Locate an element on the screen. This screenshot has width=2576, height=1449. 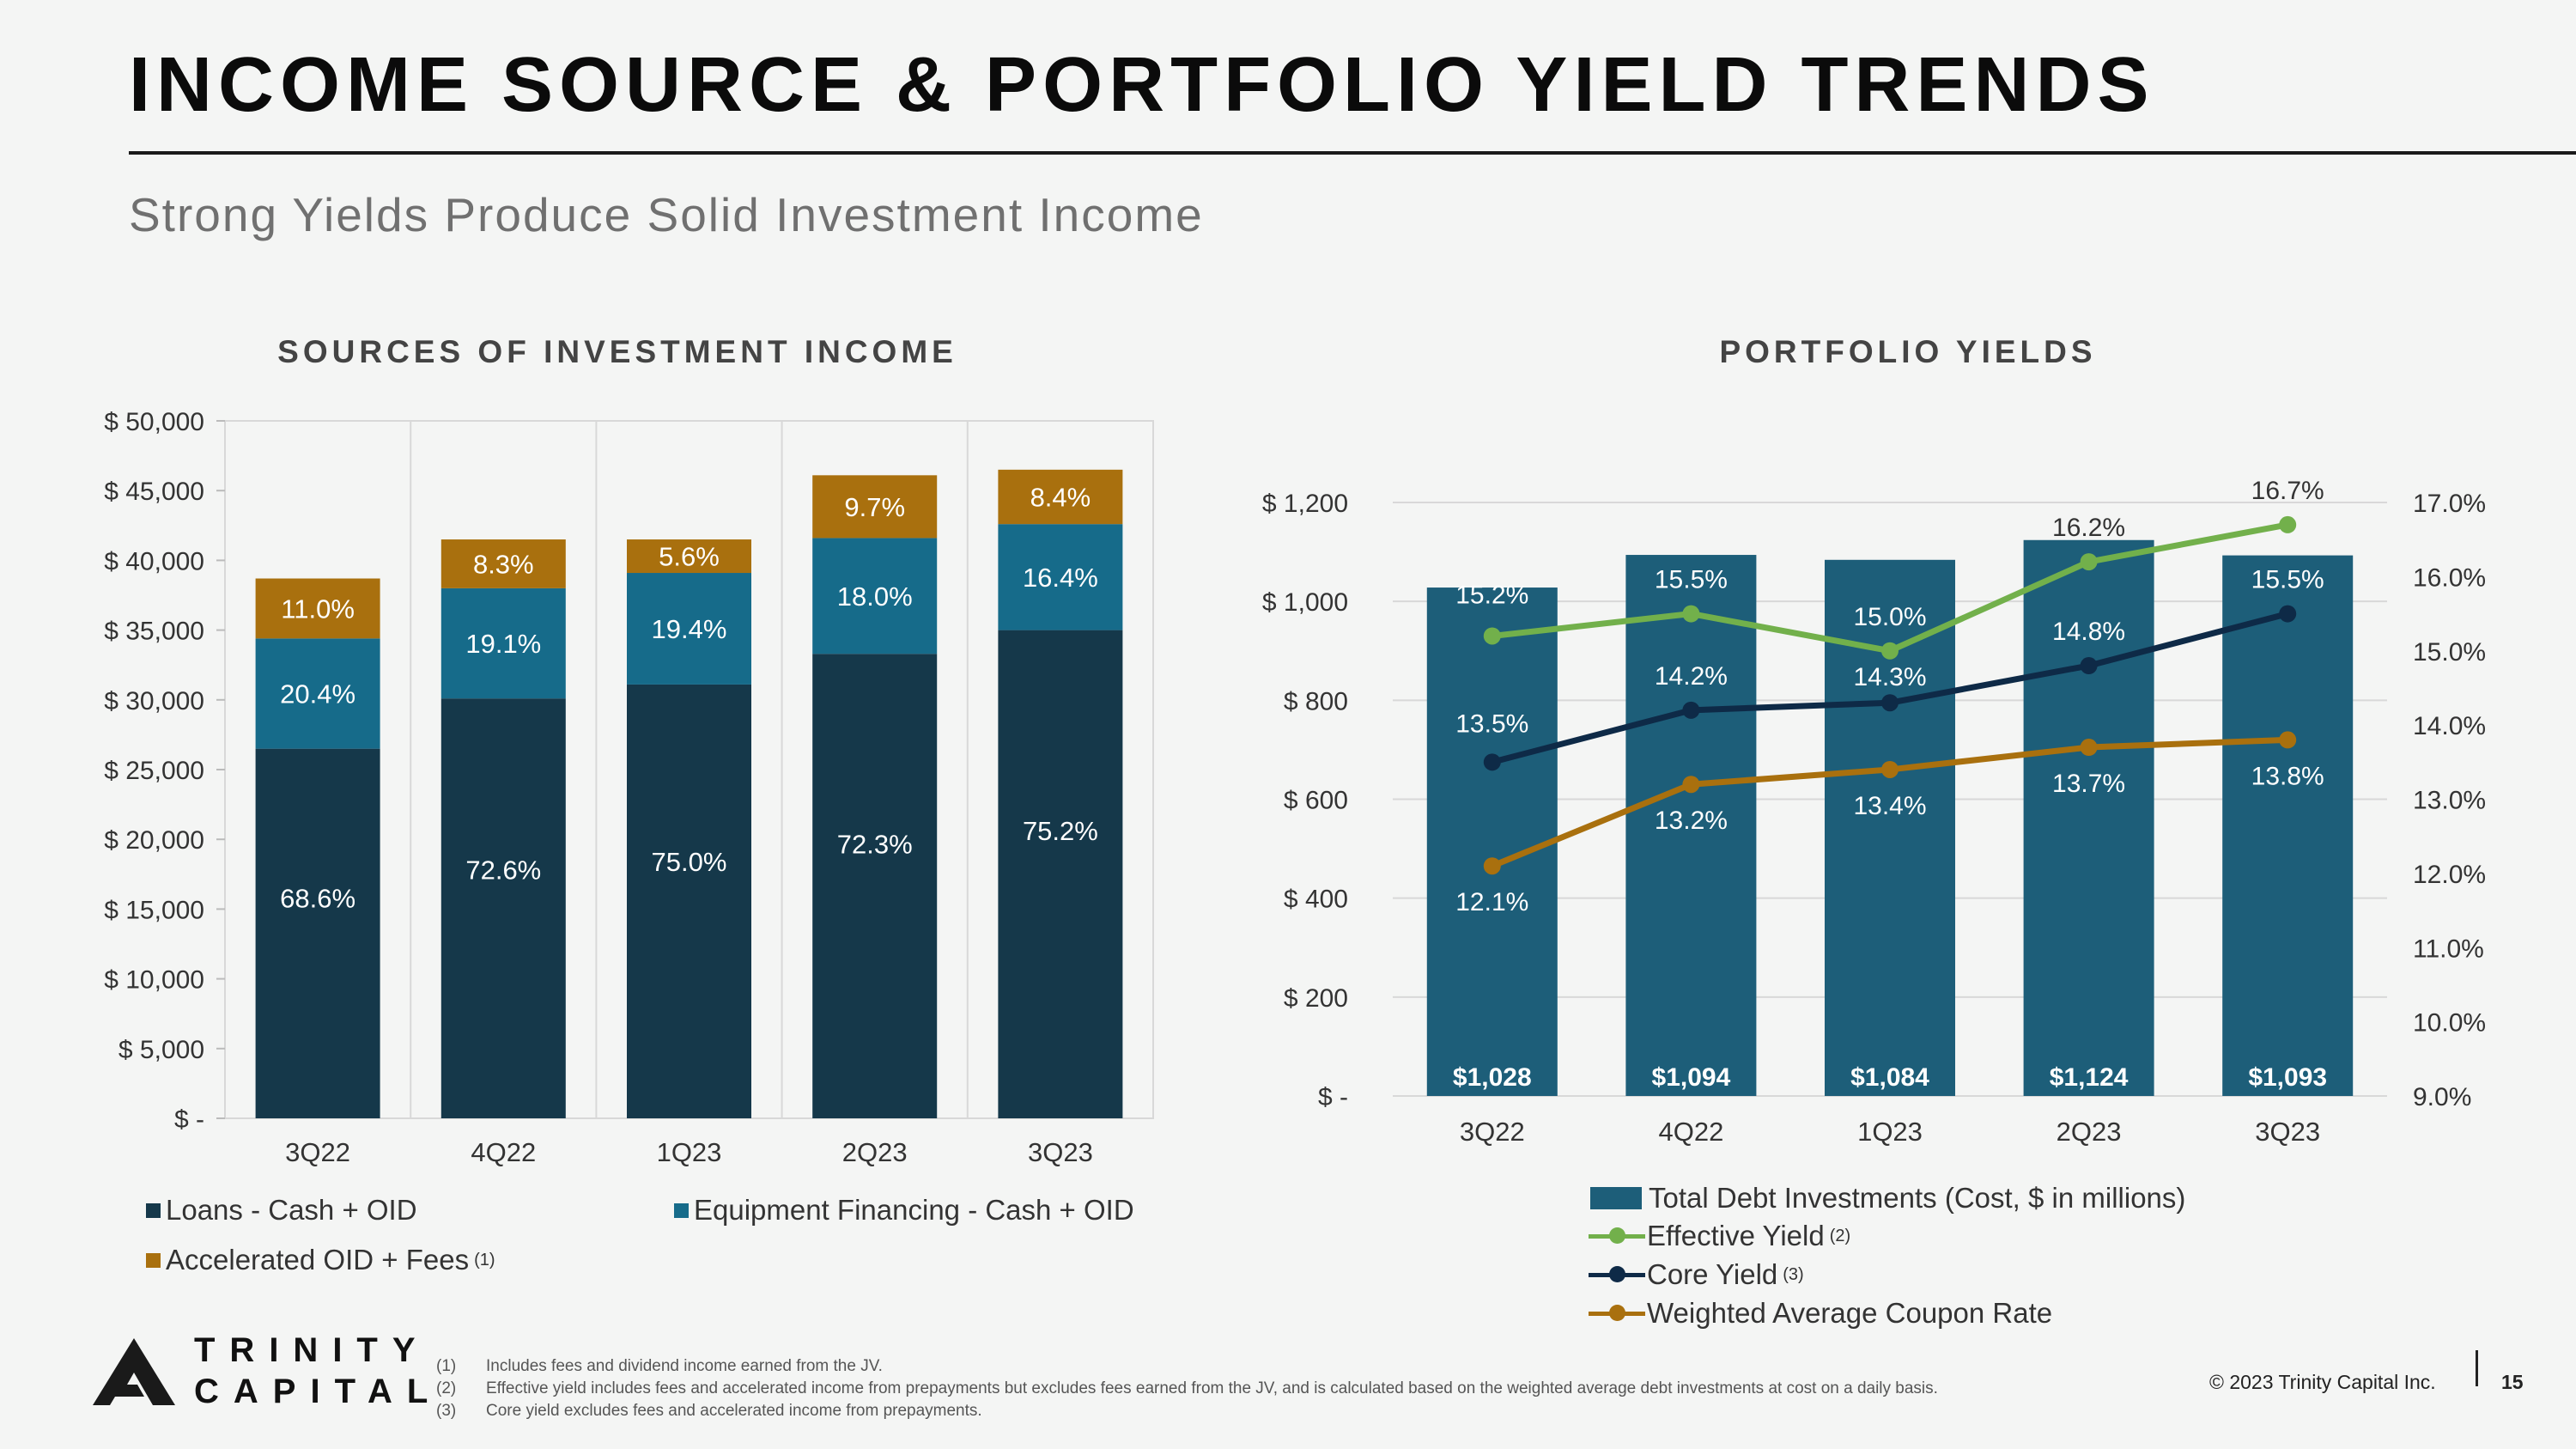
income-bar-label: 8.3% is located at coordinates (503, 564).